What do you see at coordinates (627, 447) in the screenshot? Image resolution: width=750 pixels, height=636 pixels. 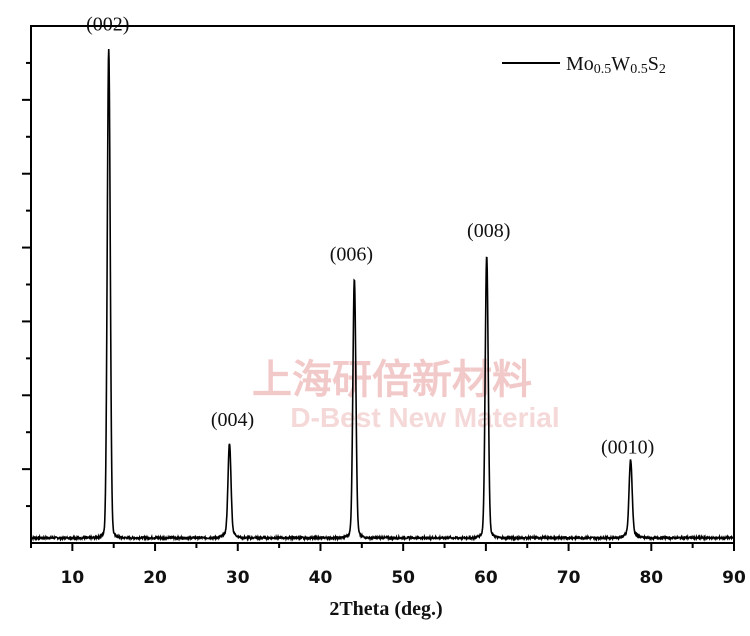 I see `peak-label: (0010)` at bounding box center [627, 447].